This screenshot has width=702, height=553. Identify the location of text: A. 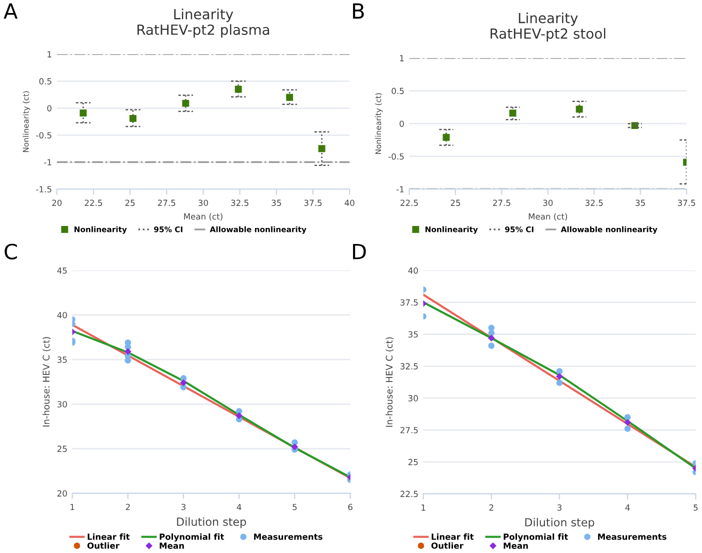
(11, 11).